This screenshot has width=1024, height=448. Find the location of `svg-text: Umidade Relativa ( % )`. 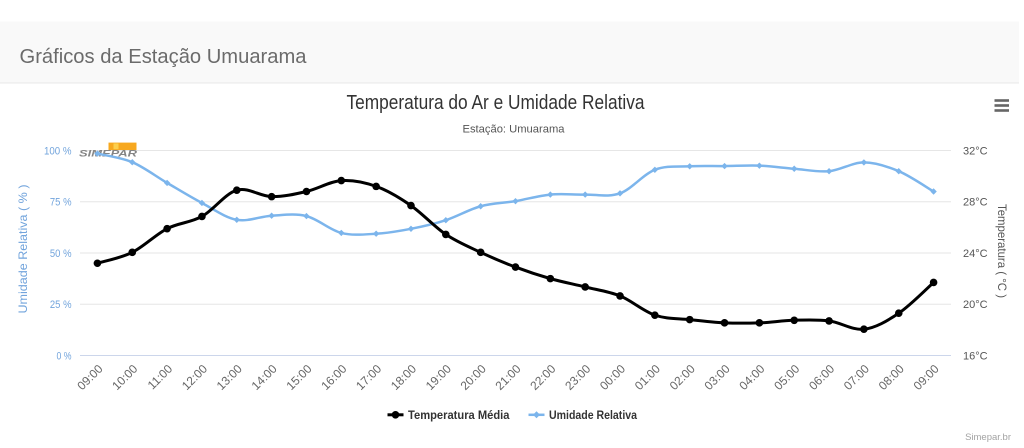

svg-text: Umidade Relativa ( % ) is located at coordinates (23, 248).